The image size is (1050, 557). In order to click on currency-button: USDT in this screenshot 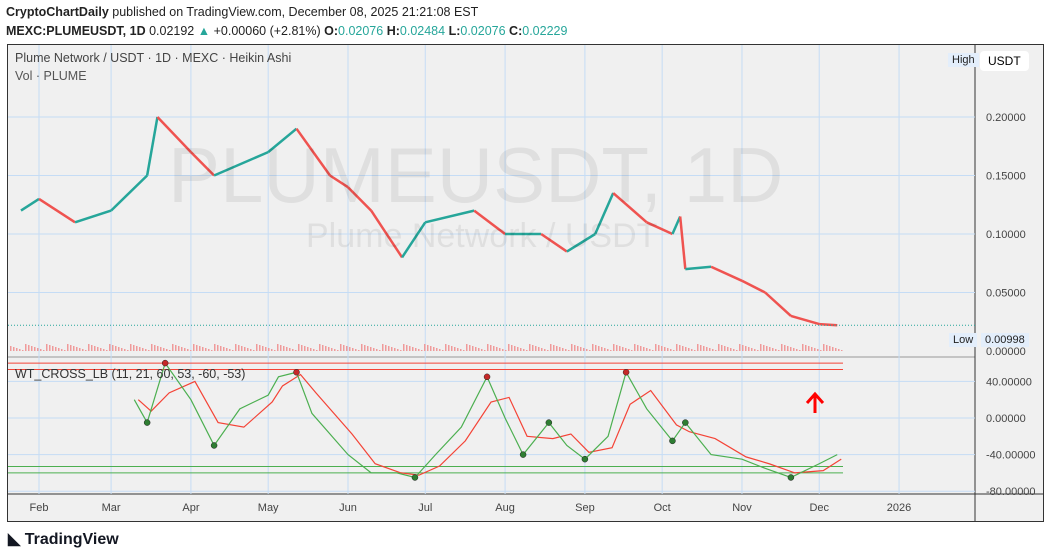, I will do `click(1004, 61)`.